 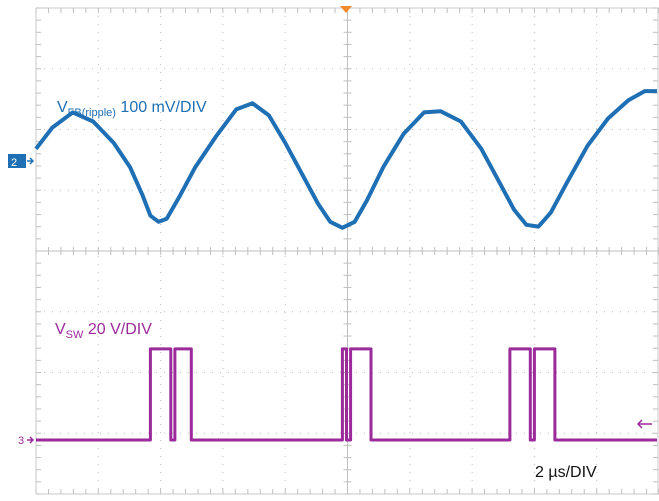 I want to click on channel-2-marker: 2, so click(x=21, y=161).